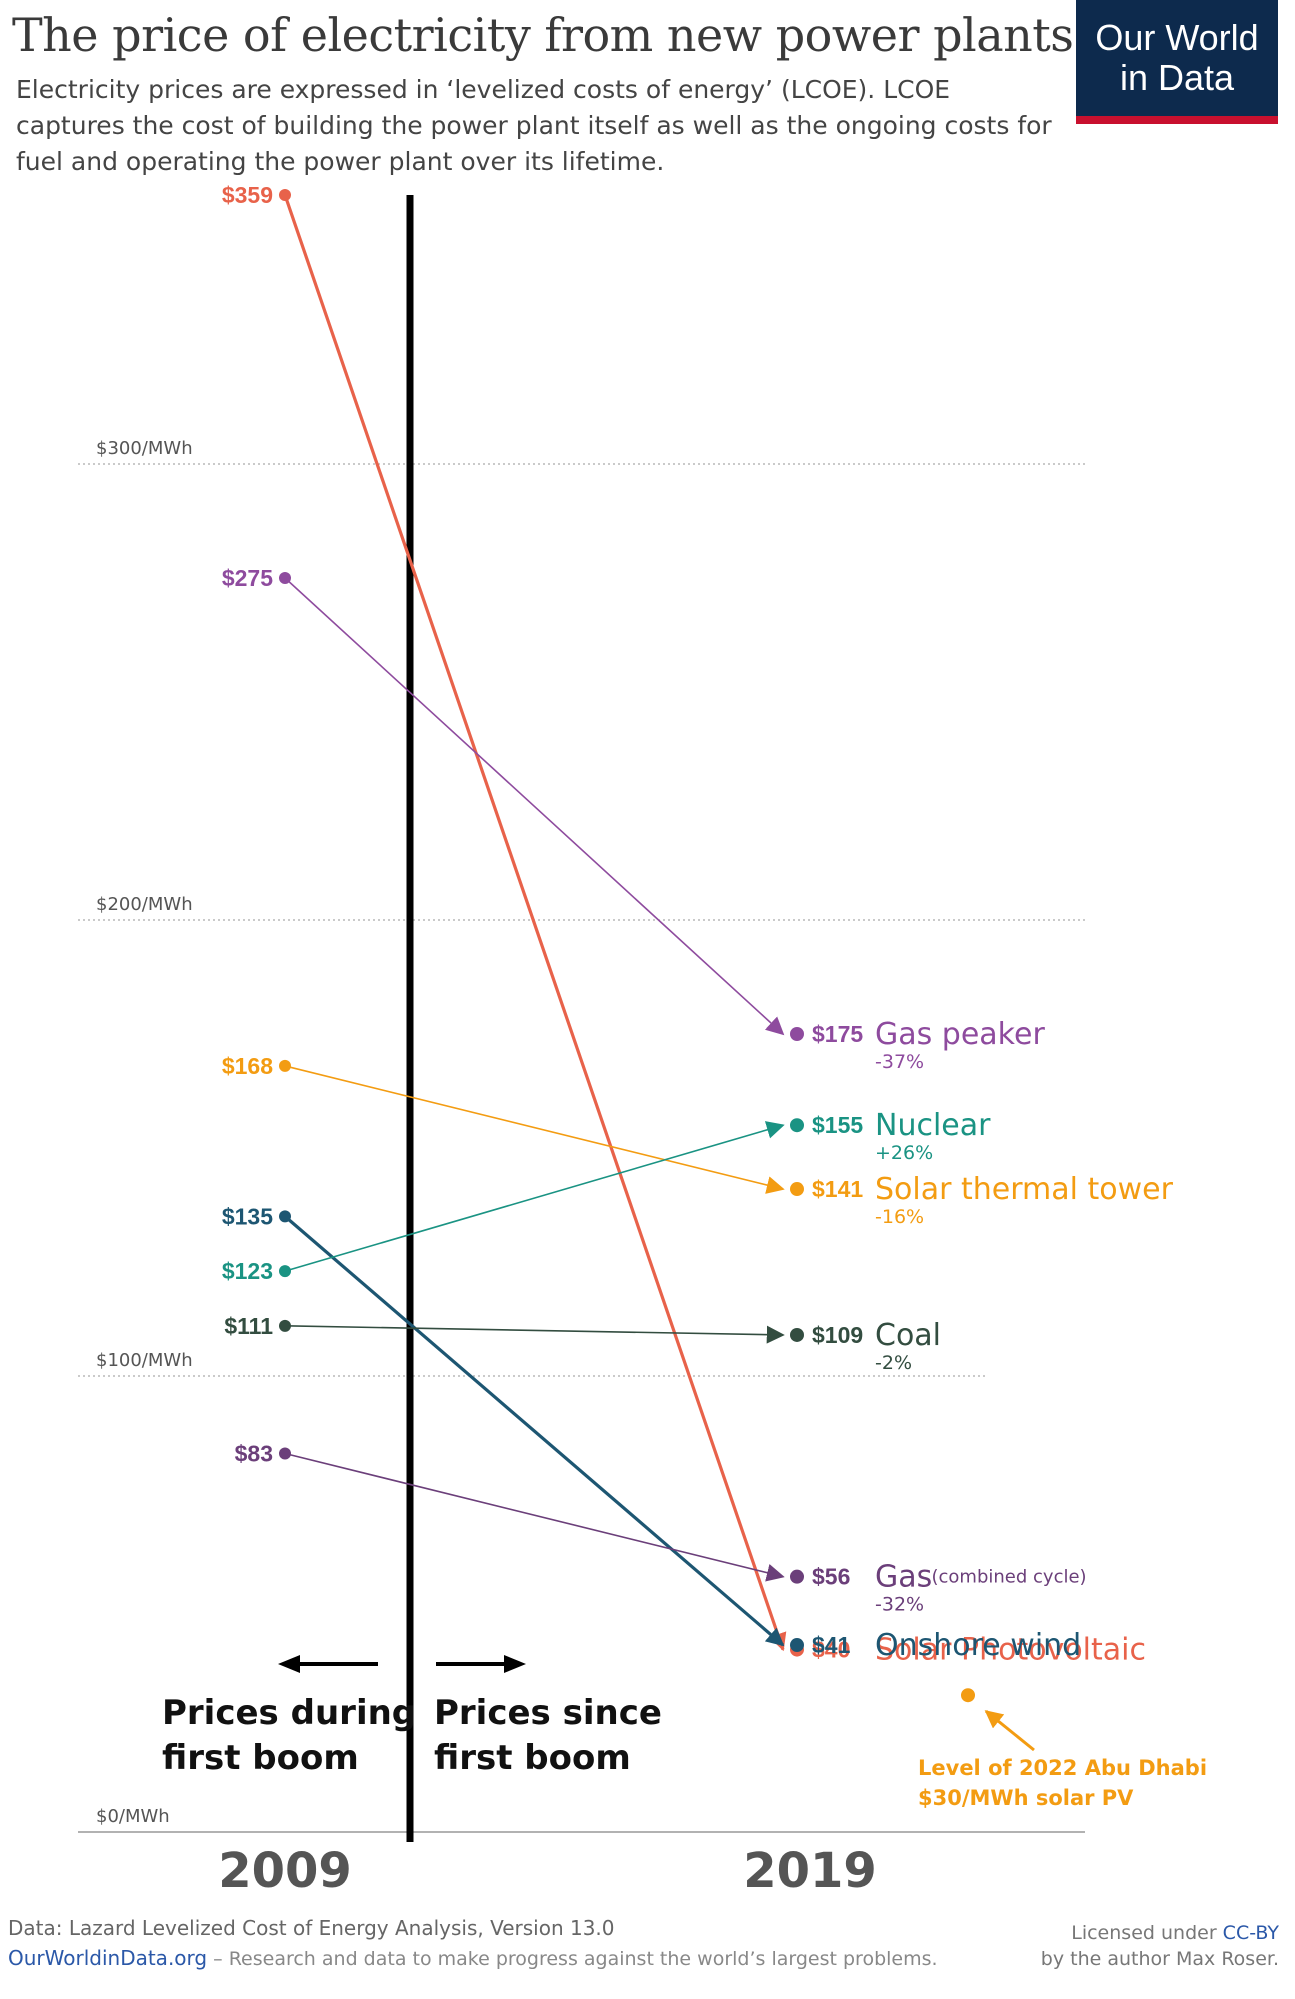  I want to click on y-tick-label-200: $200/MWh, so click(144, 904).